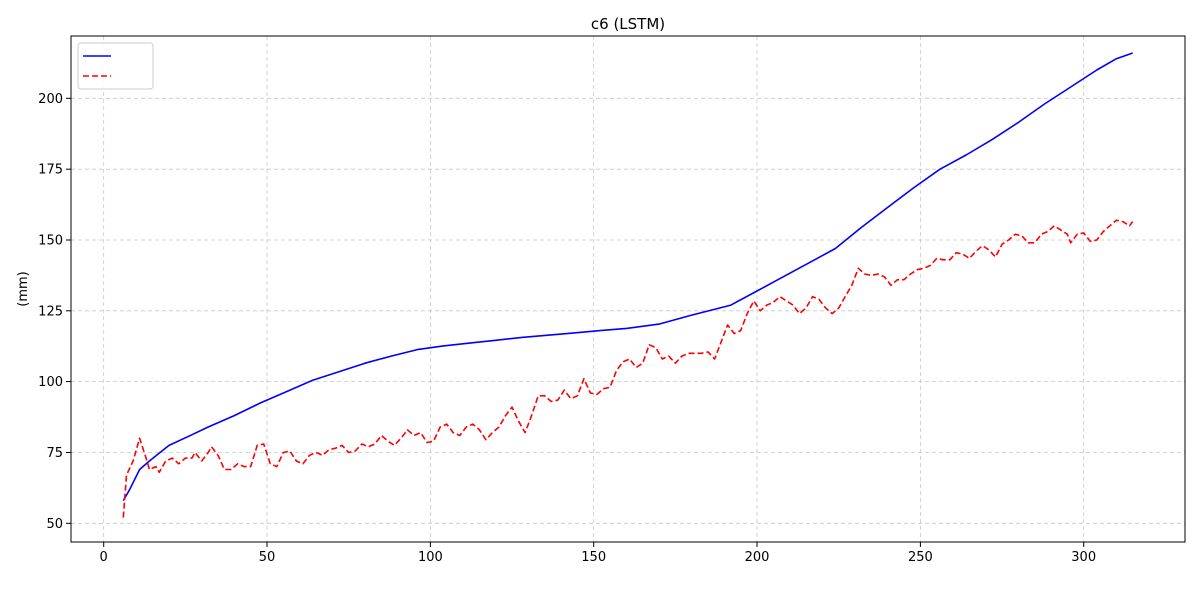 This screenshot has width=1200, height=600. I want to click on x-tick-label-150: 150, so click(593, 557).